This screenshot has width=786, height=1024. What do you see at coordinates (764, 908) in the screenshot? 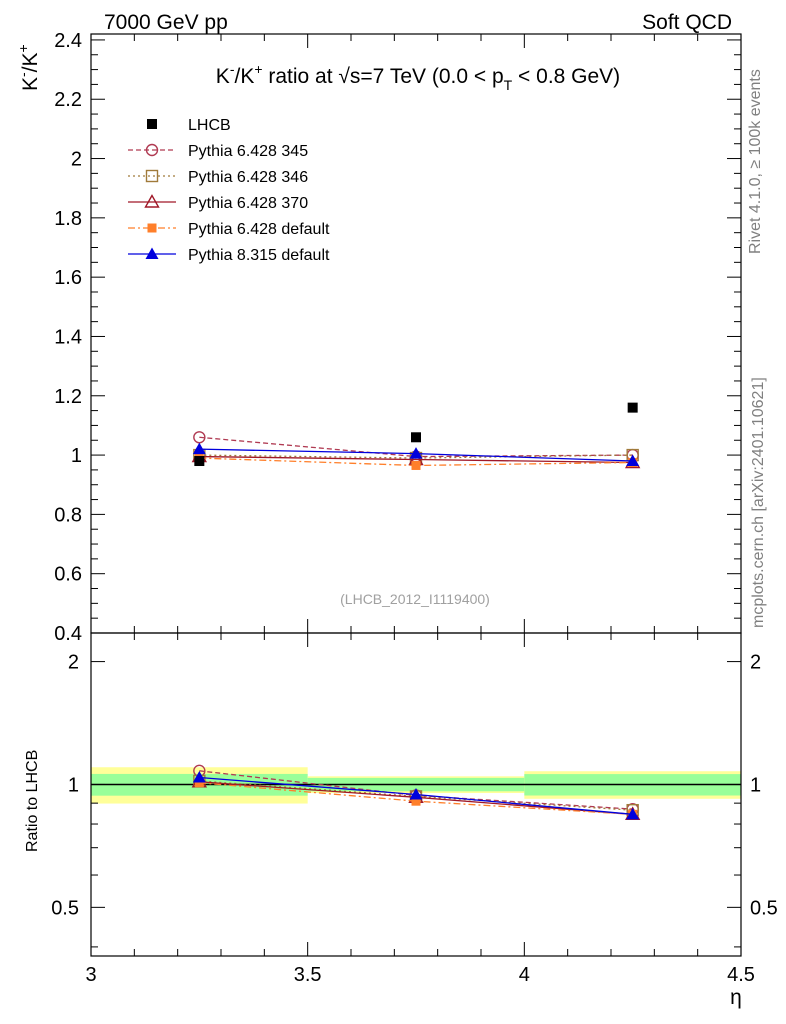
I see `ratio-y-tick-label-right: 0.5` at bounding box center [764, 908].